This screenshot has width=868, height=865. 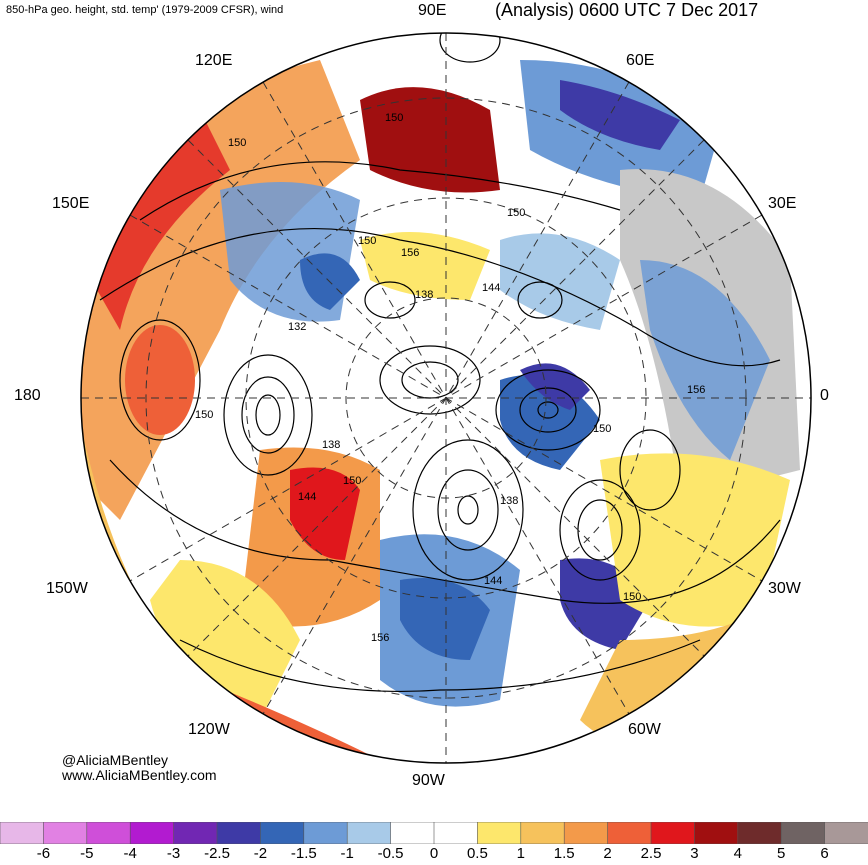 I want to click on longitude-label-30w: 30W, so click(x=784, y=588).